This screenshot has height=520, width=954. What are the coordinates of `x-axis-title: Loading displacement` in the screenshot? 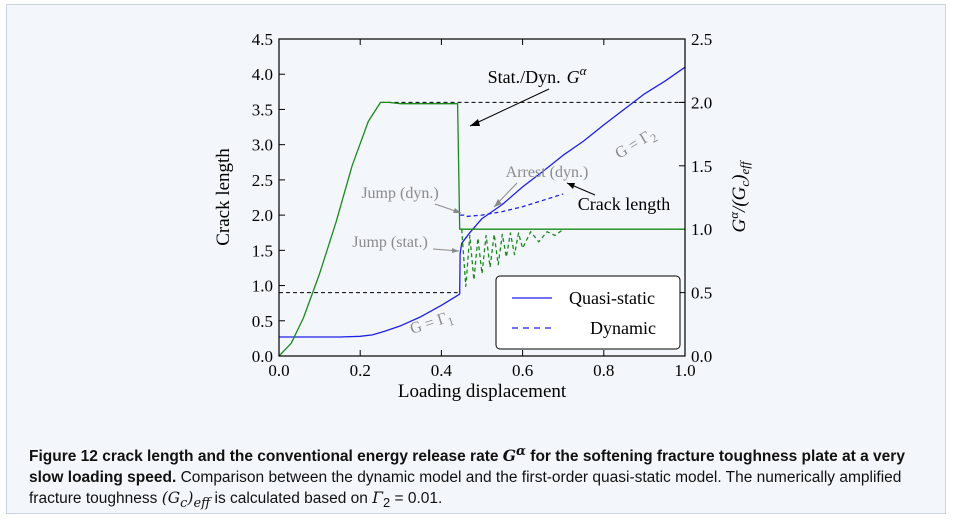 It's located at (482, 391).